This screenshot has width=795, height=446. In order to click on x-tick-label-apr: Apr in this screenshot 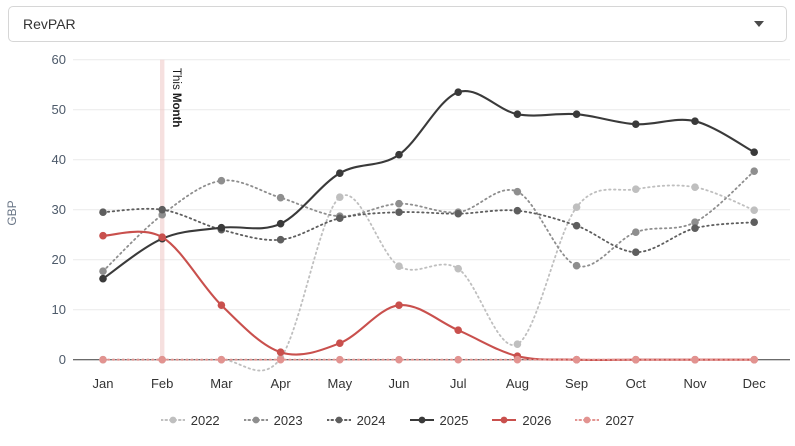, I will do `click(280, 383)`.